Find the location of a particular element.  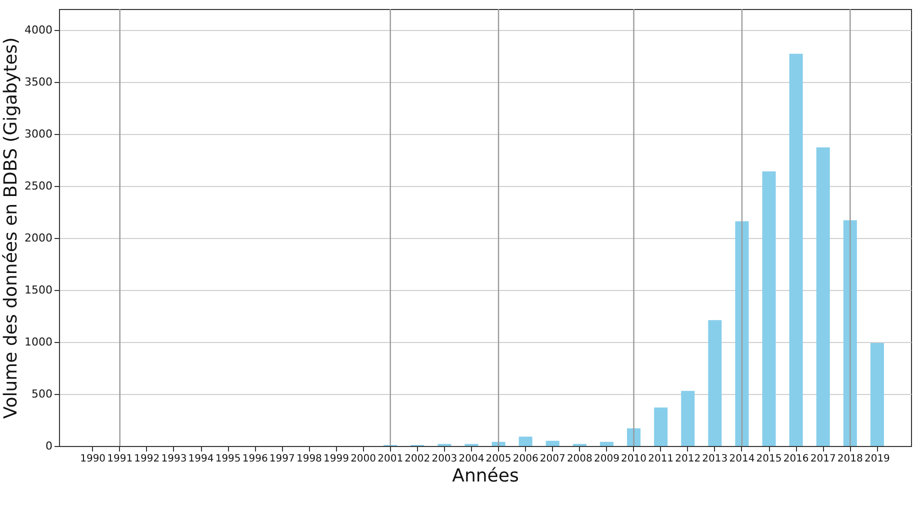

x-tick-label: 1997 is located at coordinates (282, 459).